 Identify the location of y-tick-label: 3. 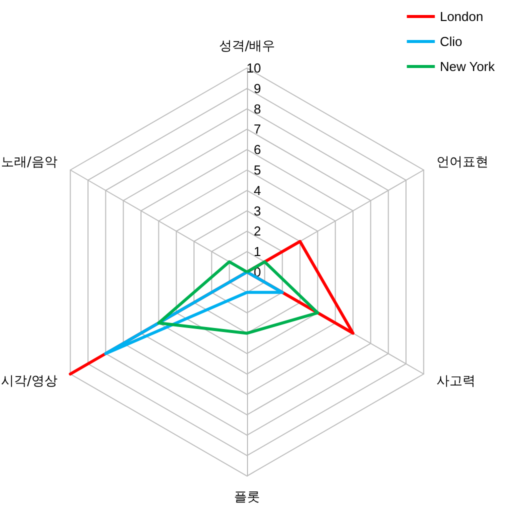
(257, 210).